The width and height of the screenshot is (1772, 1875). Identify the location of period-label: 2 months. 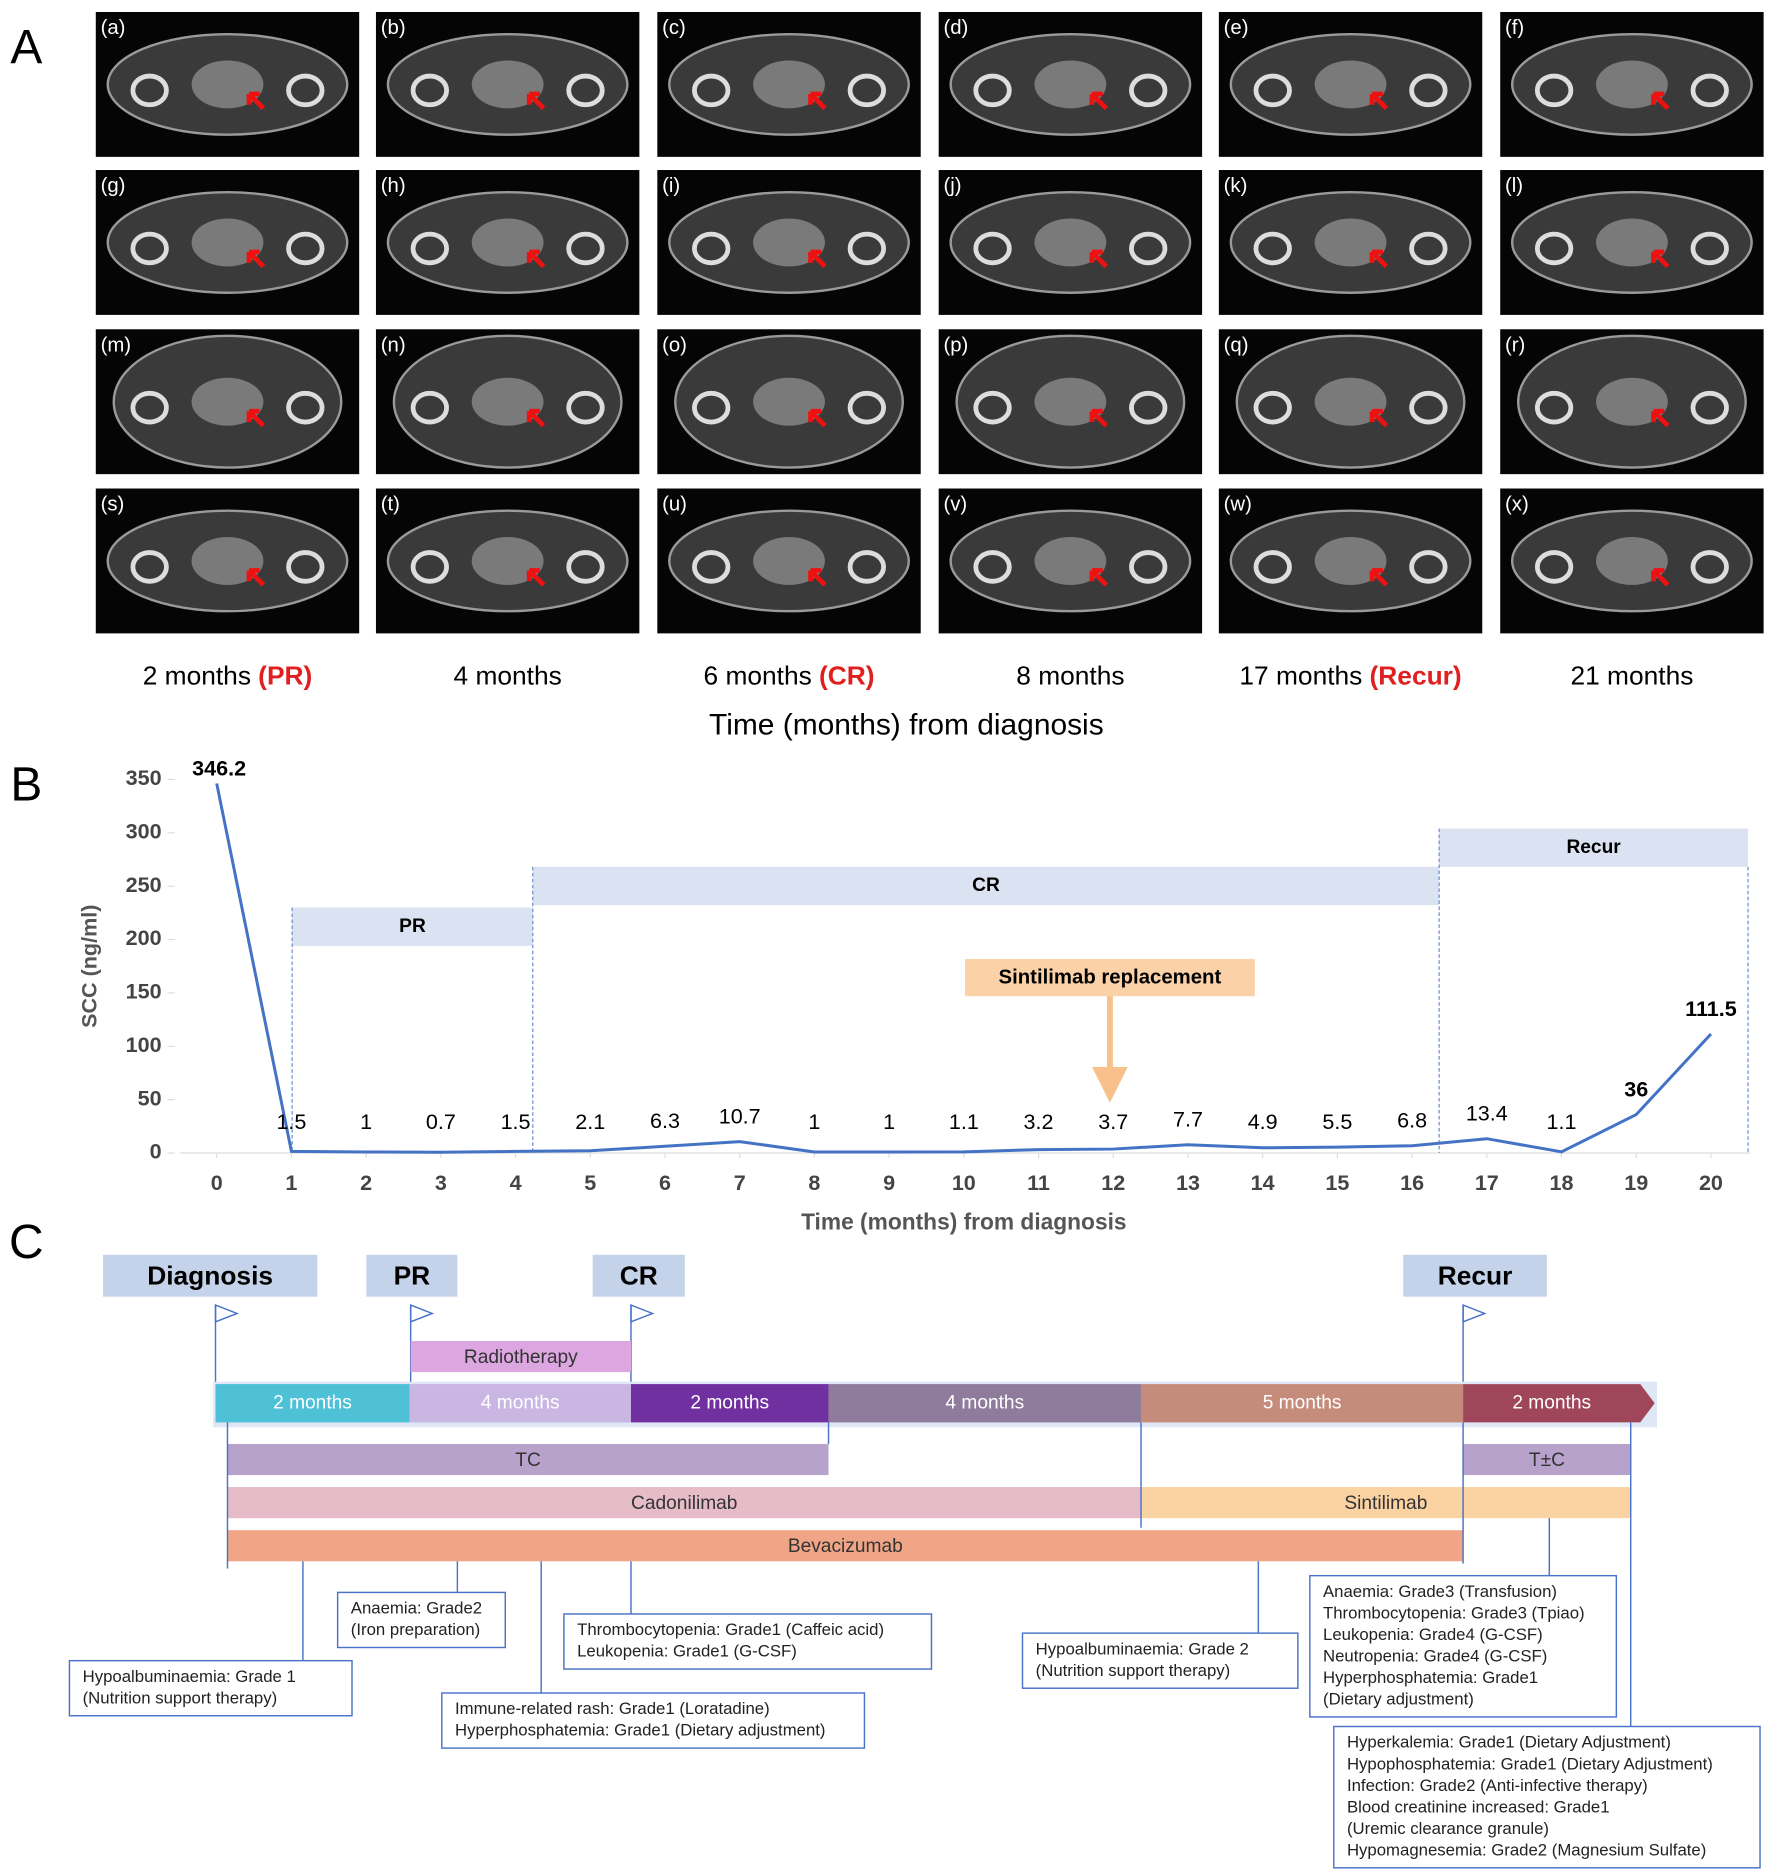
(729, 1402).